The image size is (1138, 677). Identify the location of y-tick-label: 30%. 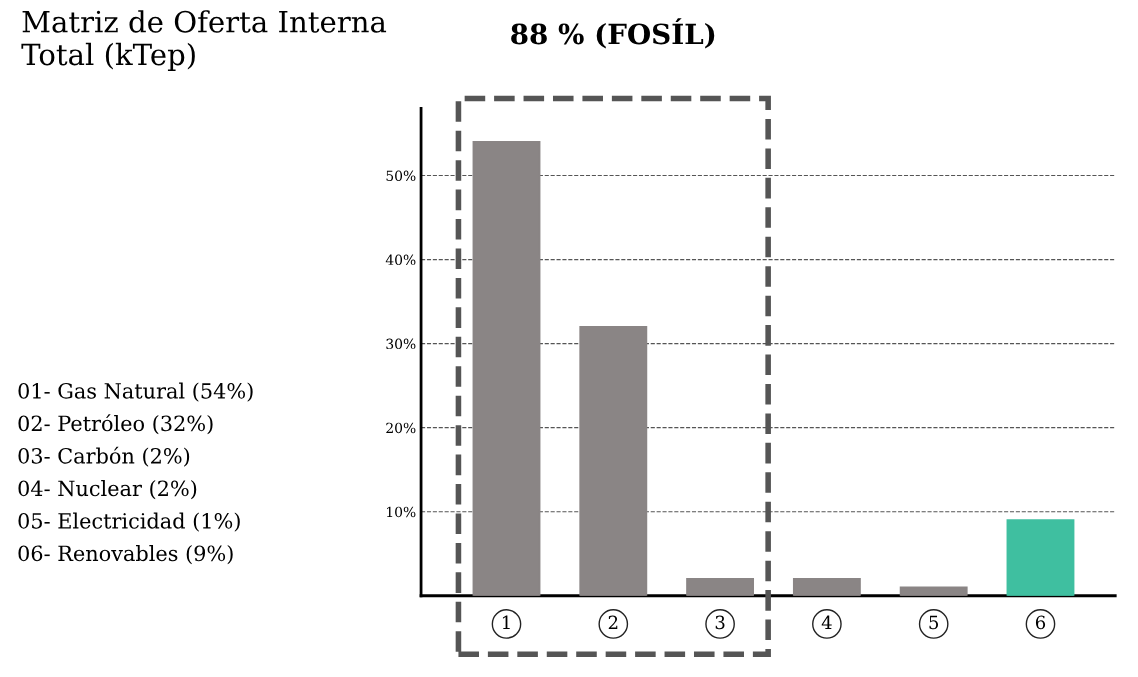
(401, 344).